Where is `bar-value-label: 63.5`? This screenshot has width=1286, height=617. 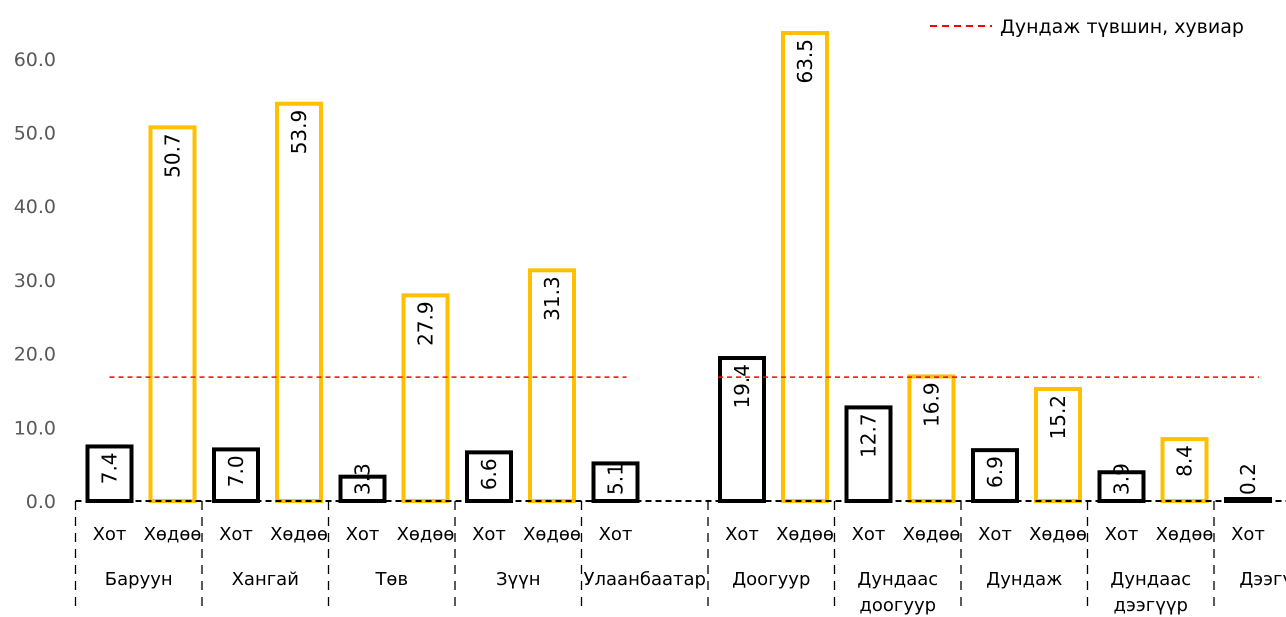 bar-value-label: 63.5 is located at coordinates (805, 61).